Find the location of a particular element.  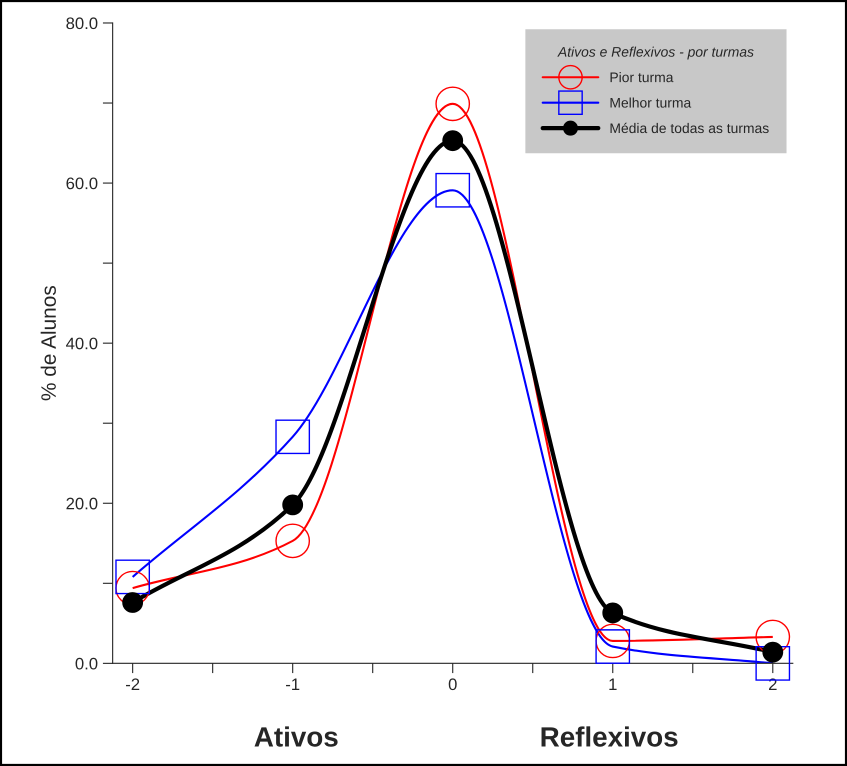

x-tick-label: 1 is located at coordinates (613, 684).